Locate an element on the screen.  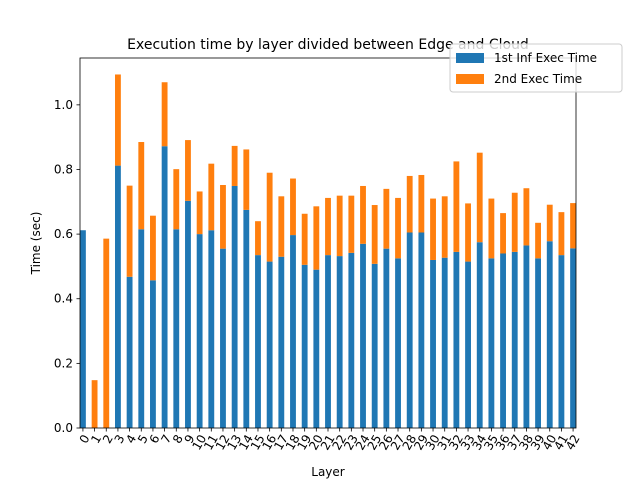
x-tick-label: 24 is located at coordinates (363, 442).